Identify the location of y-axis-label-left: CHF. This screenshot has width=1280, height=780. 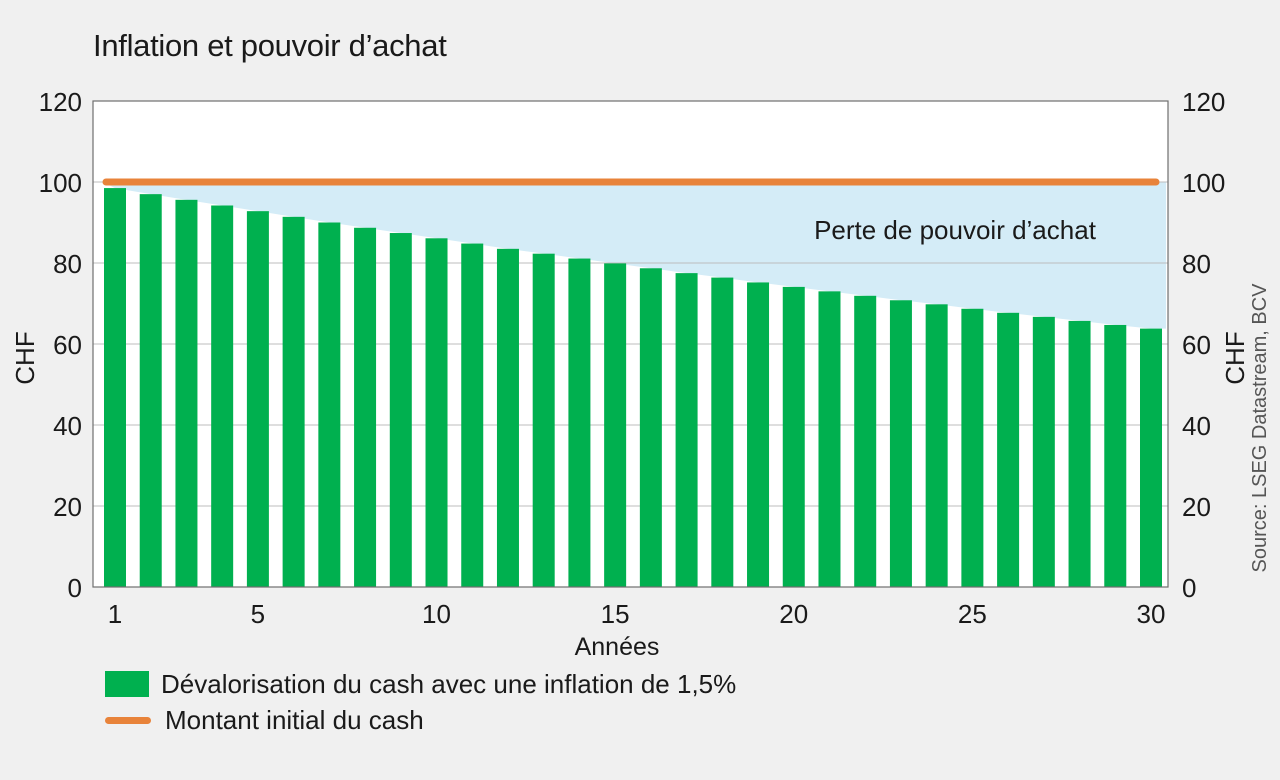
(25, 357).